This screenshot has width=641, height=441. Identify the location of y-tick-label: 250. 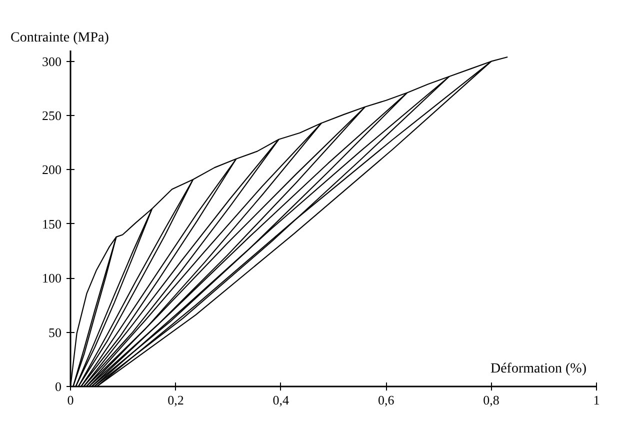
(52, 116).